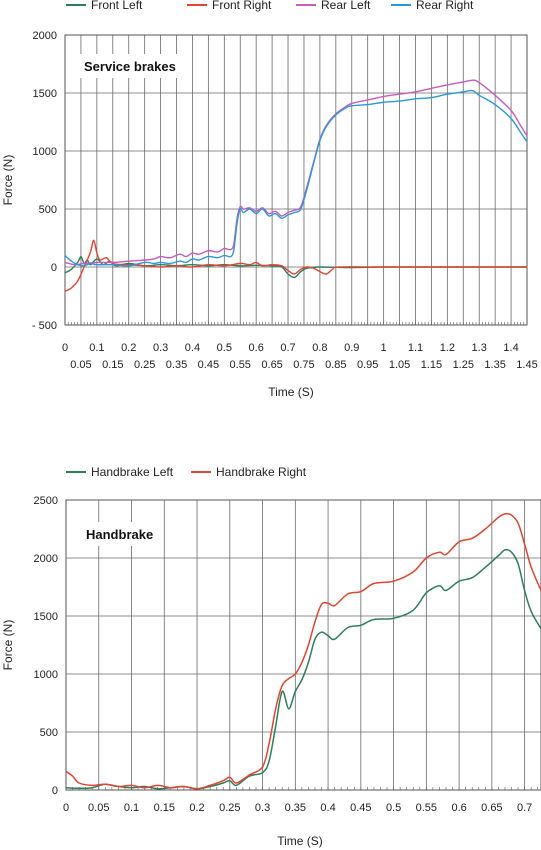  I want to click on legend-label: Handbrake Right, so click(261, 472).